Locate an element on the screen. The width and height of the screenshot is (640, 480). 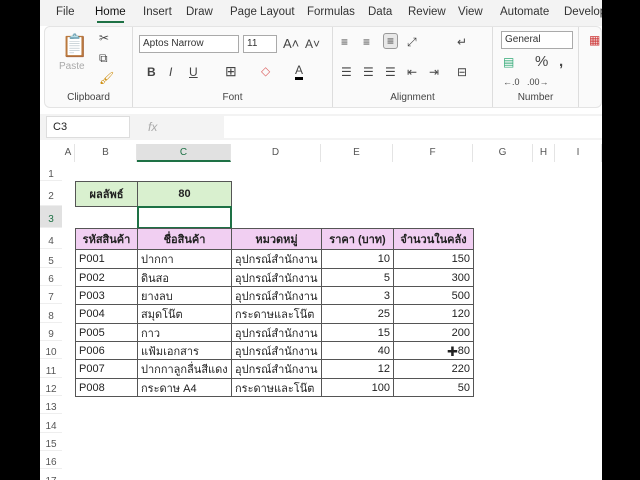
row-header-1: 1 is located at coordinates (51, 171).